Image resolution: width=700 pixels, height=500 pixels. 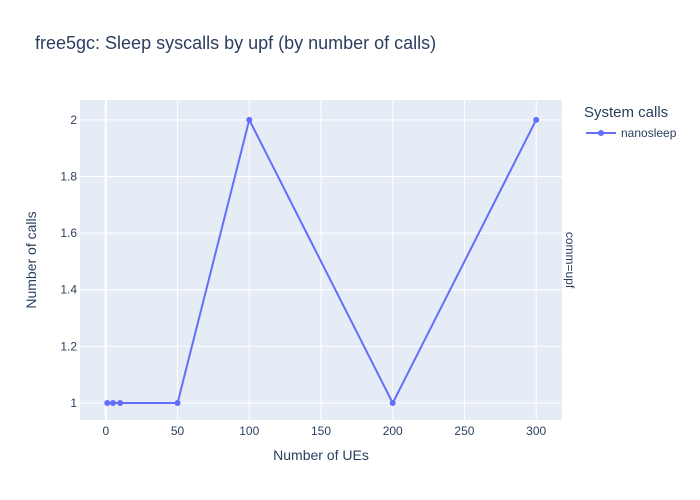 I want to click on y-tick-label: 1, so click(x=73, y=403).